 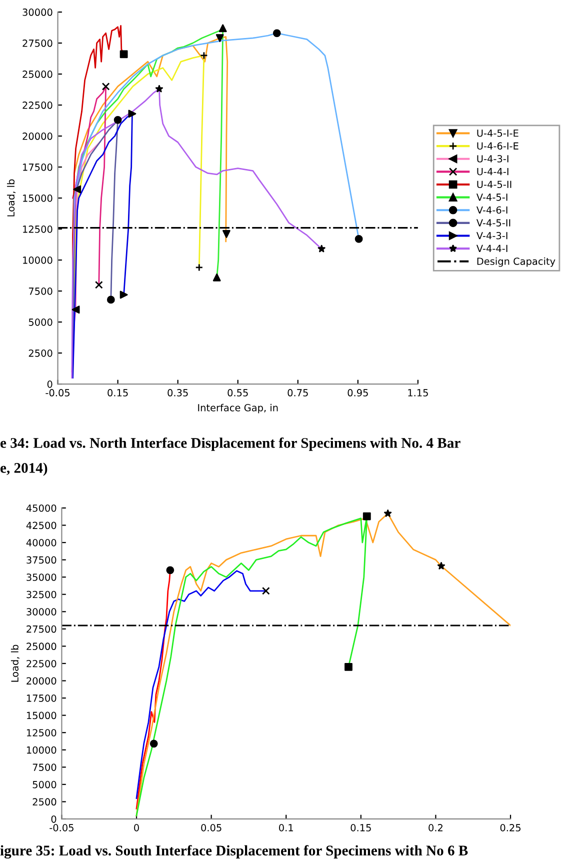 I want to click on x-tick-label: 0.75, so click(x=298, y=392).